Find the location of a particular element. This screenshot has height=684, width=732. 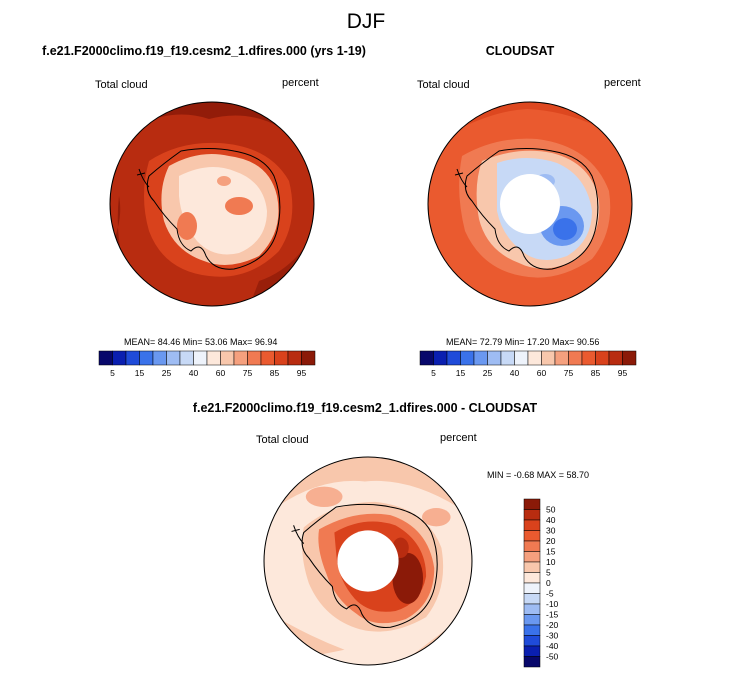

panel2-right-label: percent is located at coordinates (622, 83).